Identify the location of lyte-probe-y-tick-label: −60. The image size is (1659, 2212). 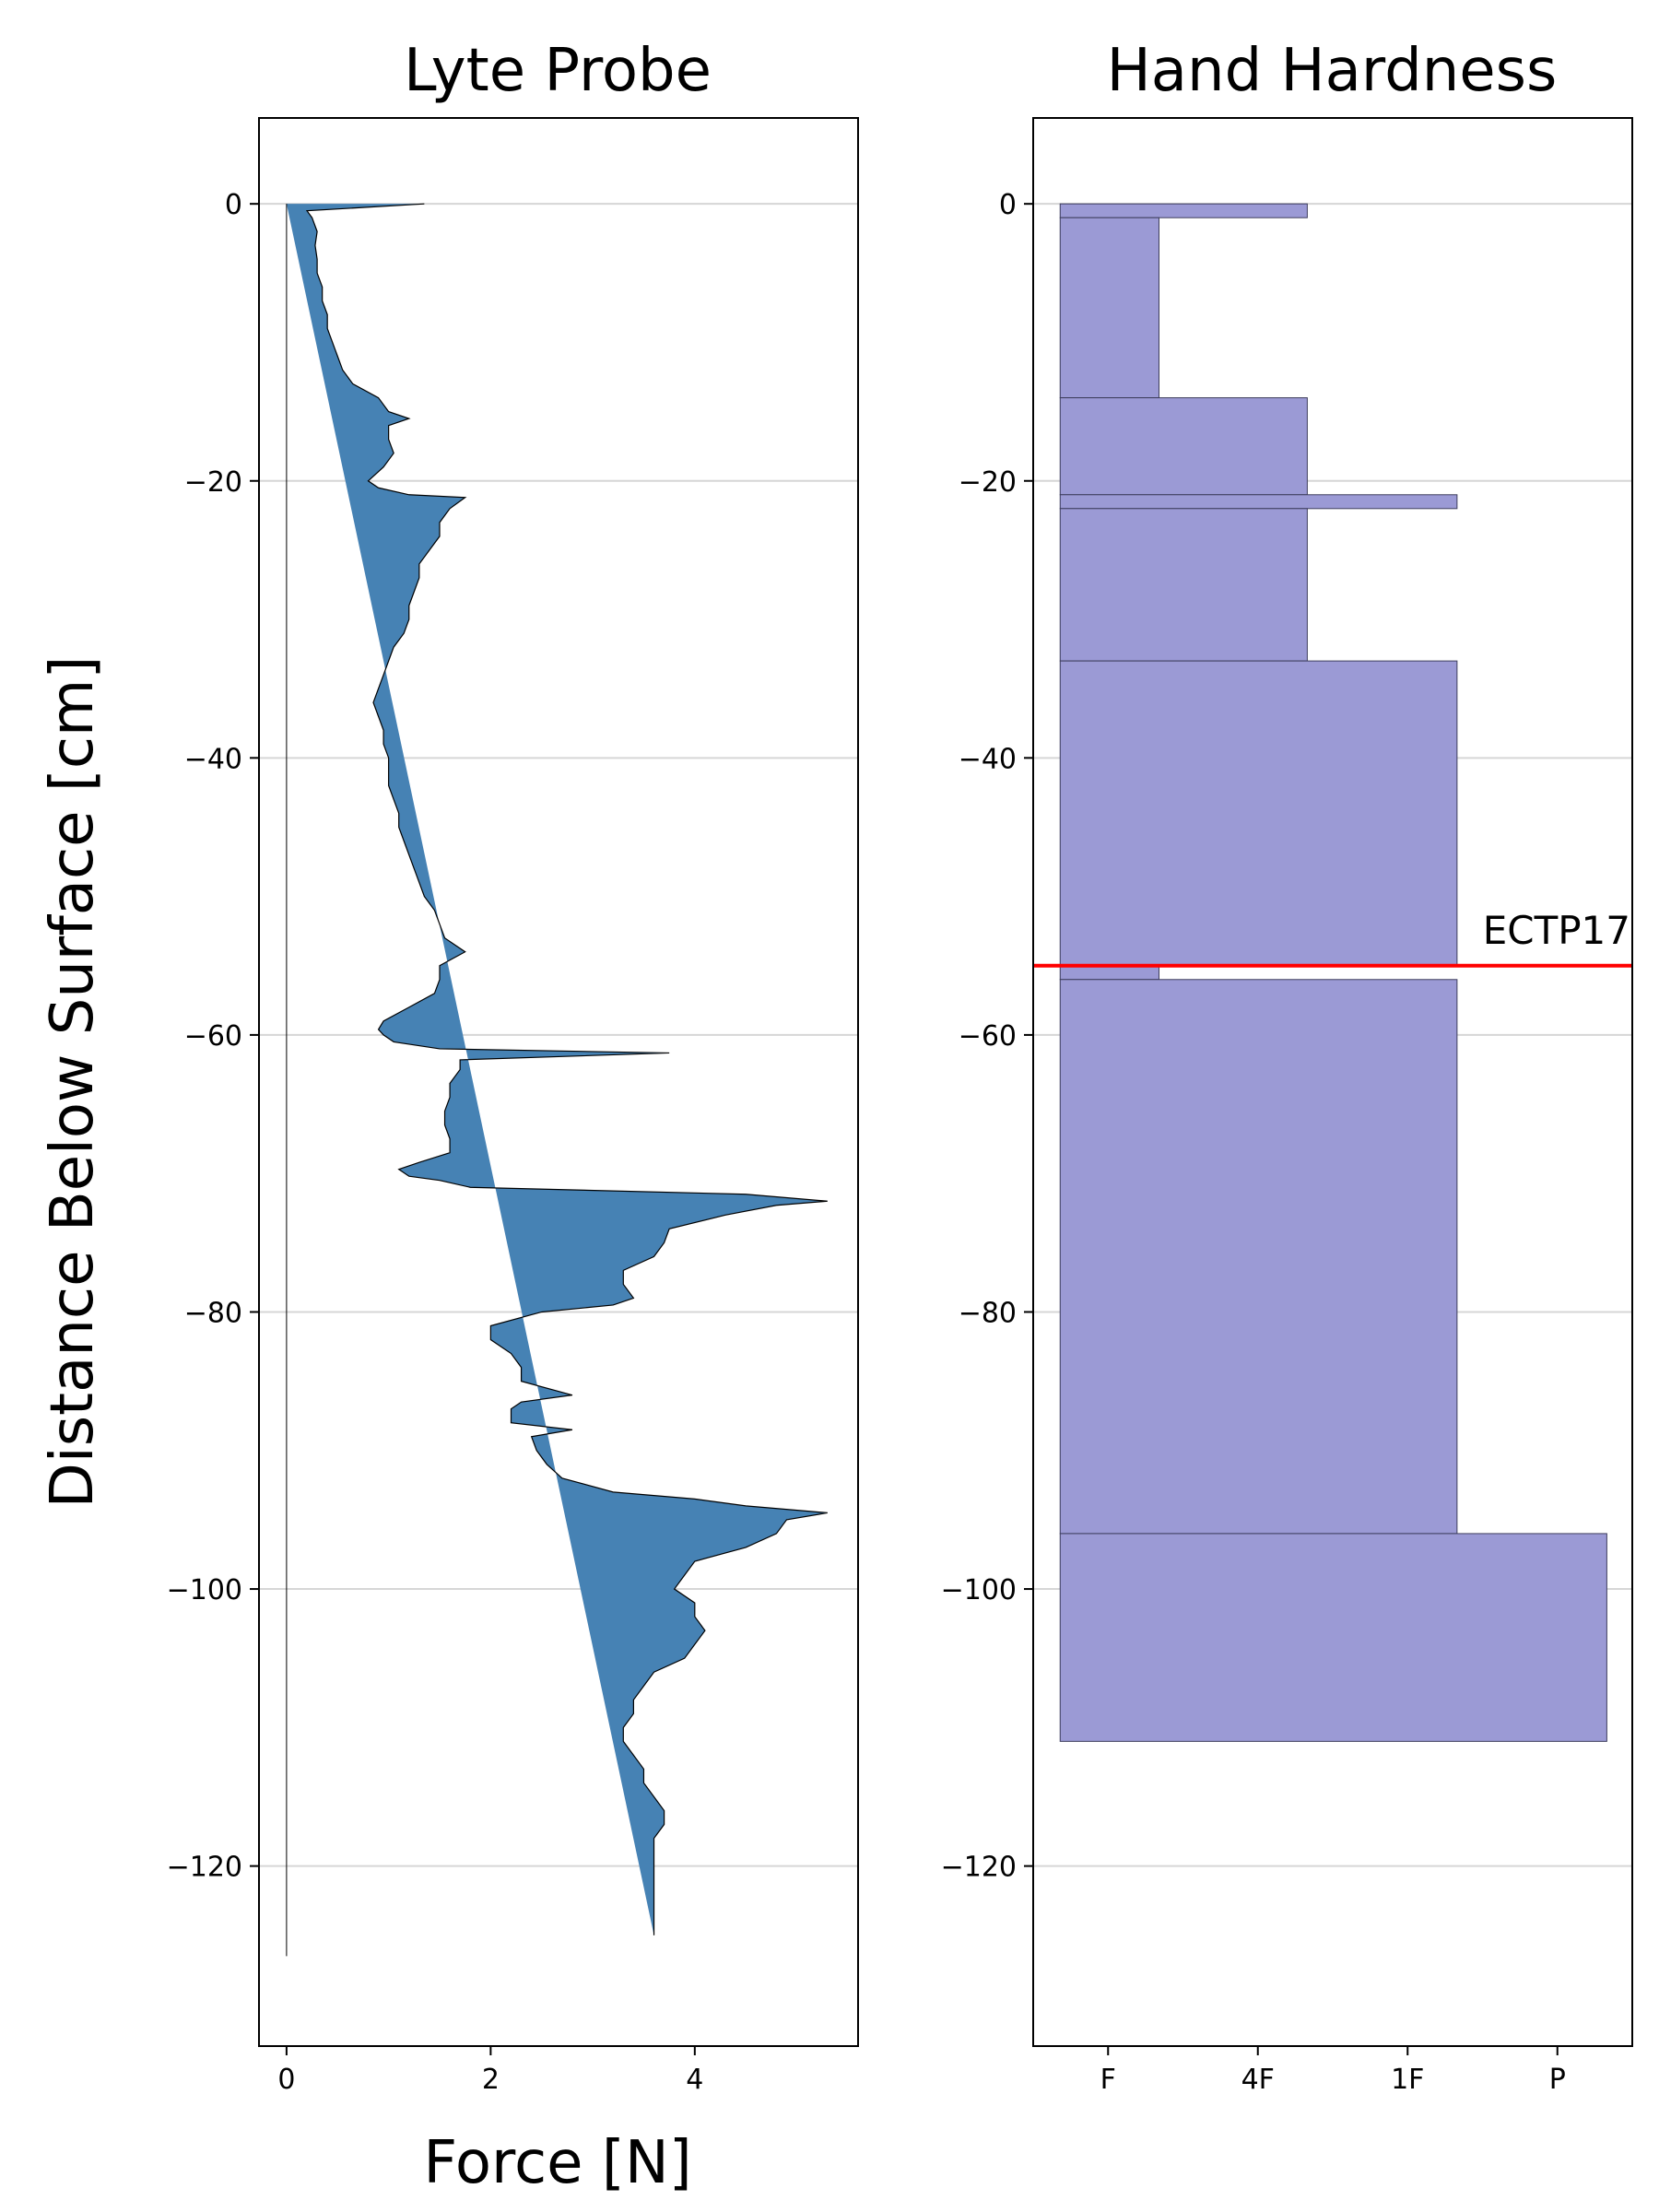
(213, 1036).